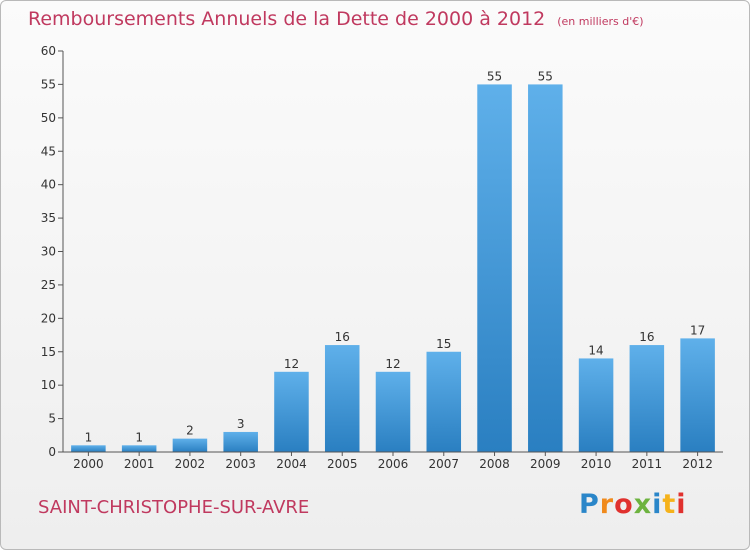  Describe the element at coordinates (443, 344) in the screenshot. I see `bar-value-label: 15` at that location.